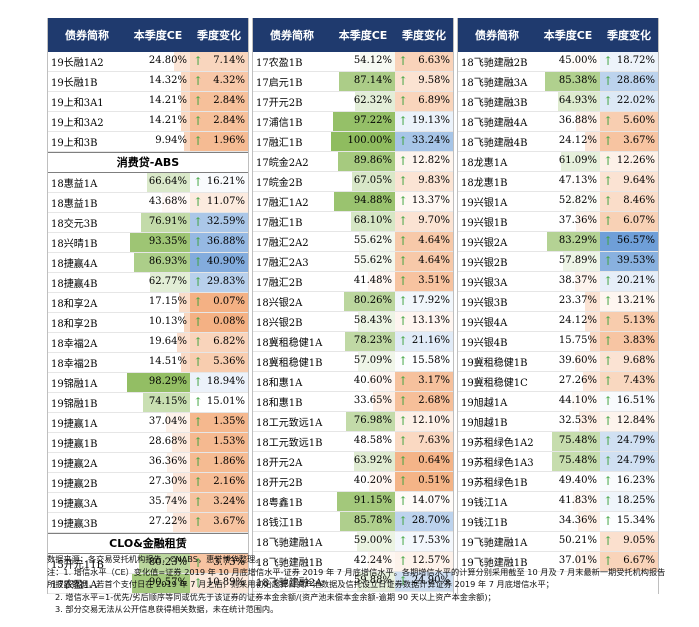  What do you see at coordinates (74, 504) in the screenshot?
I see `bond-name: 19捷赢3A` at bounding box center [74, 504].